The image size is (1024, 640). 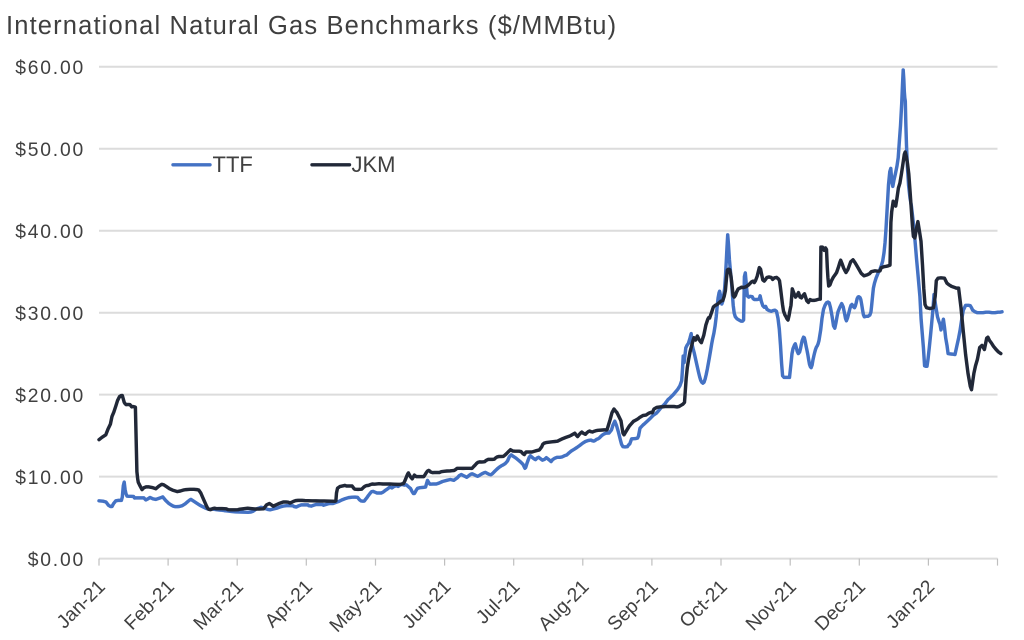 What do you see at coordinates (50, 314) in the screenshot?
I see `svg-text: $30.00` at bounding box center [50, 314].